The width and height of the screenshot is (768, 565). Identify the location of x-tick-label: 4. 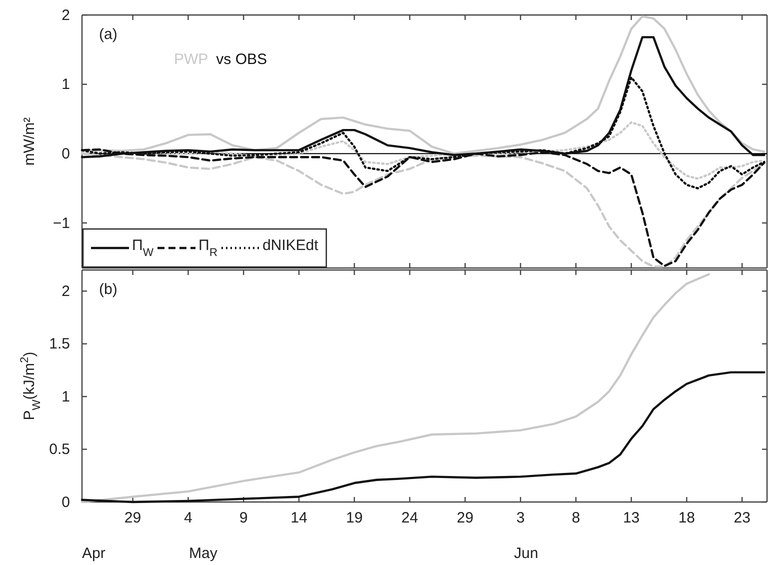
(188, 518).